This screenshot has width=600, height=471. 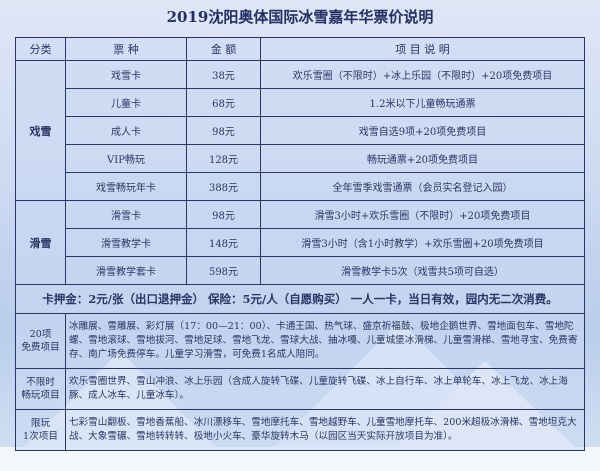 I want to click on ticket-price: 388元, so click(x=223, y=186).